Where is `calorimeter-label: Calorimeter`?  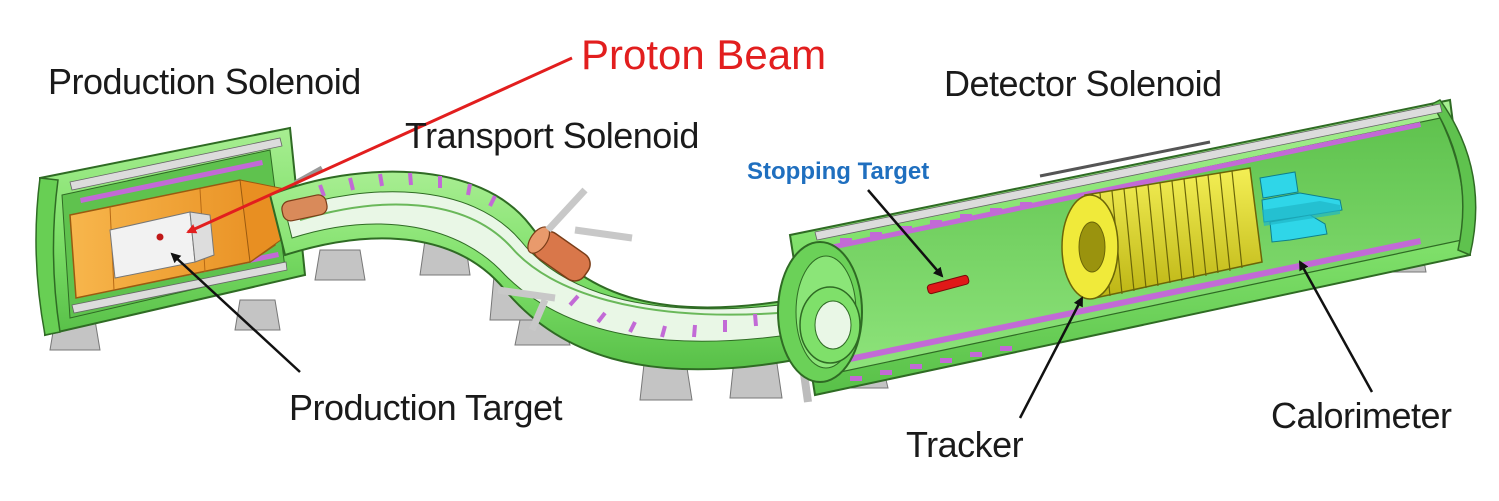
calorimeter-label: Calorimeter is located at coordinates (1361, 415).